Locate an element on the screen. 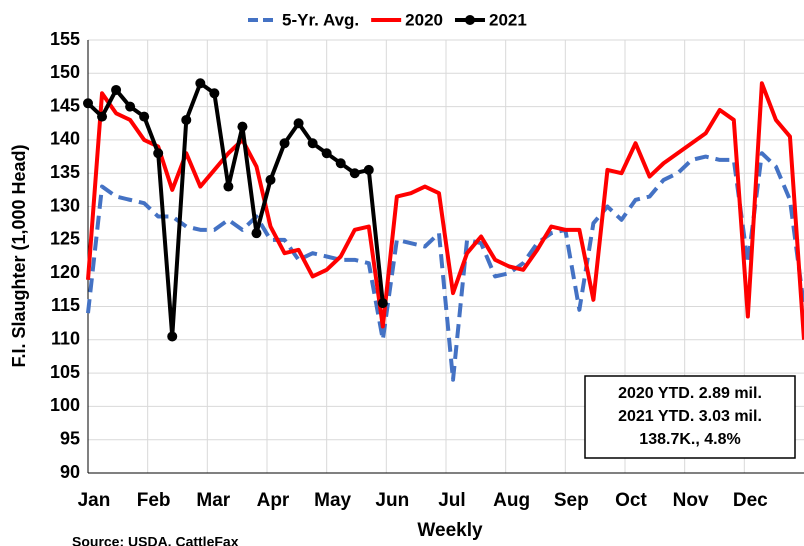 The image size is (804, 546). y-tick-label: 110 is located at coordinates (65, 339).